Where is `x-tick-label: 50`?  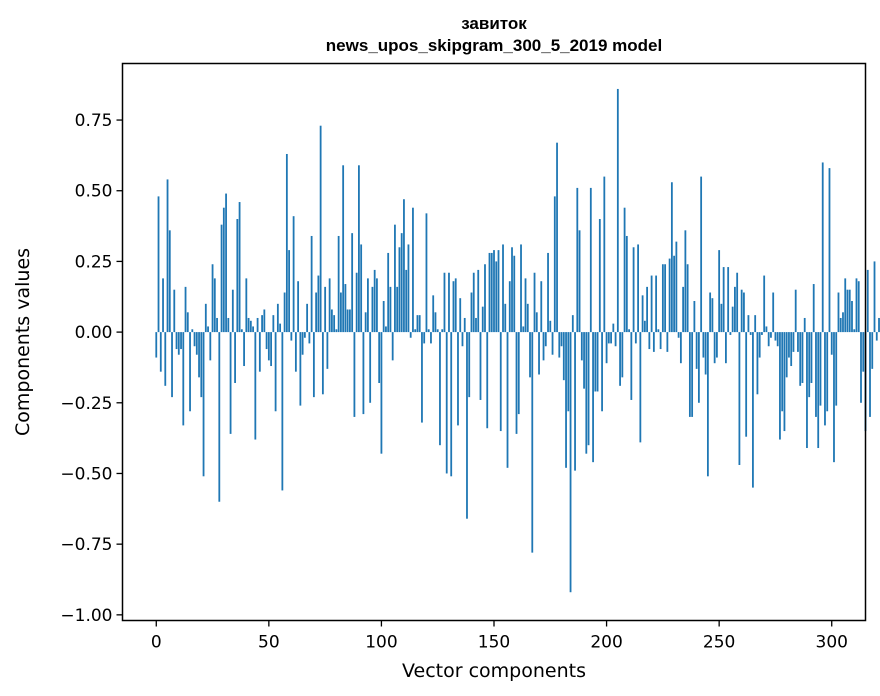 x-tick-label: 50 is located at coordinates (269, 643).